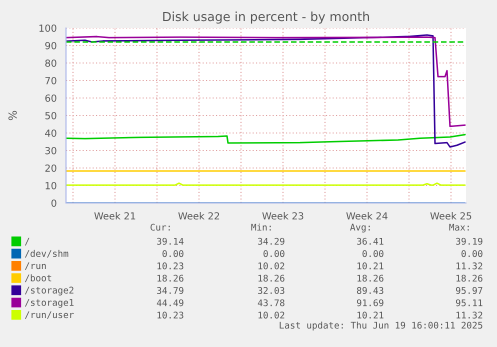 The image size is (497, 347). I want to click on text: 44.49, so click(170, 302).